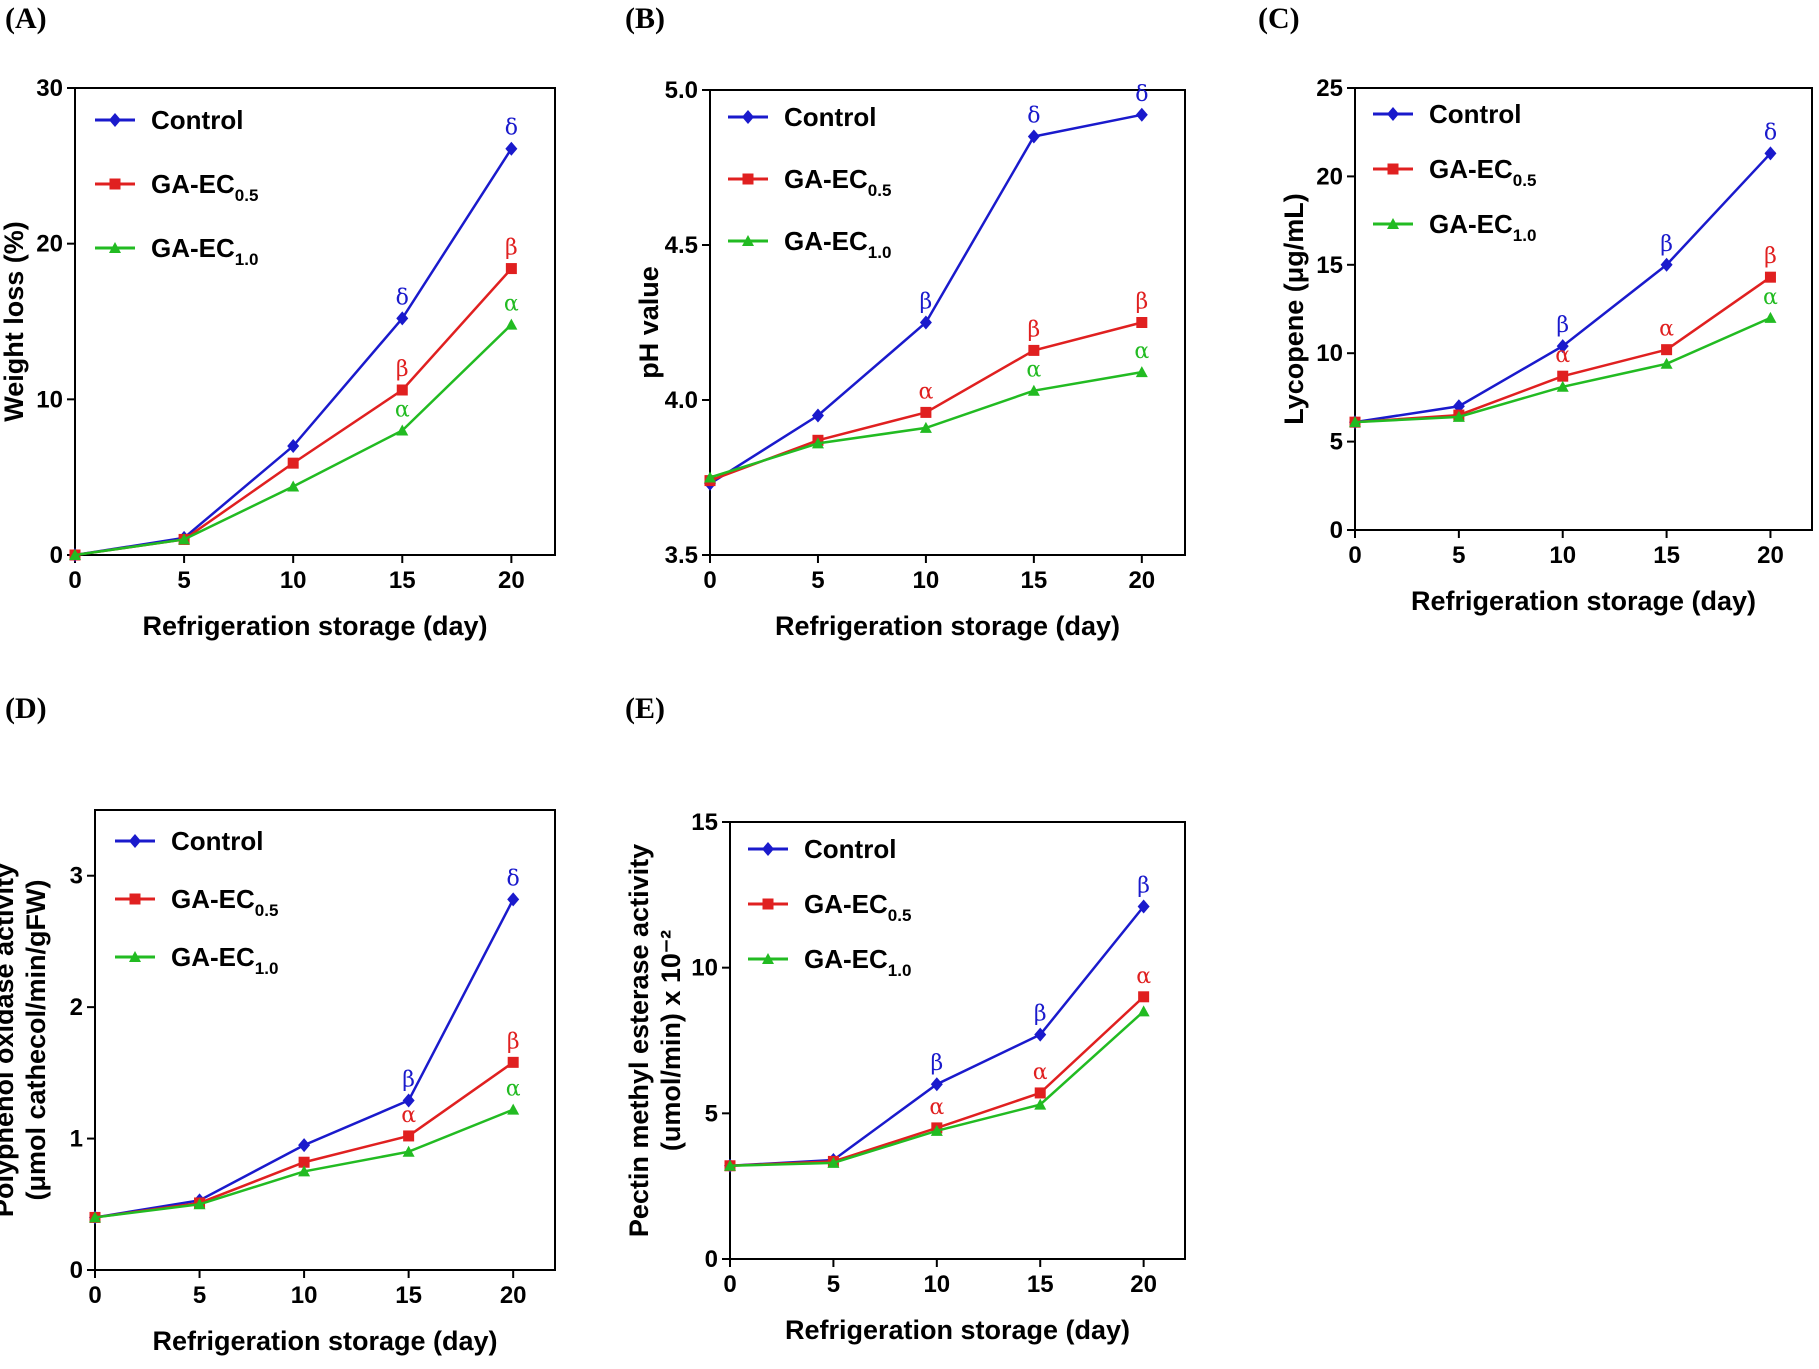  I want to click on panel-c-ytick-label: 5, so click(1336, 442).